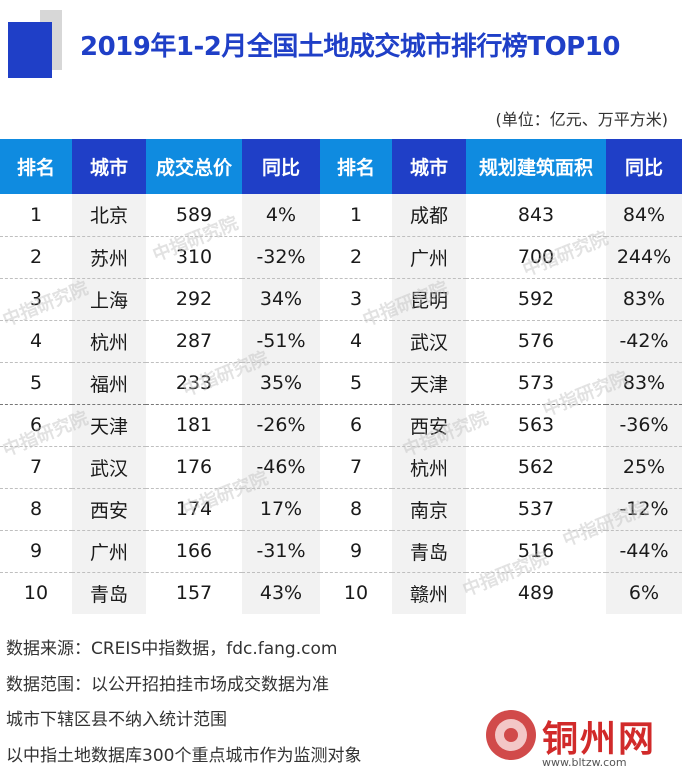  What do you see at coordinates (36, 215) in the screenshot?
I see `left-rank-cell: 1` at bounding box center [36, 215].